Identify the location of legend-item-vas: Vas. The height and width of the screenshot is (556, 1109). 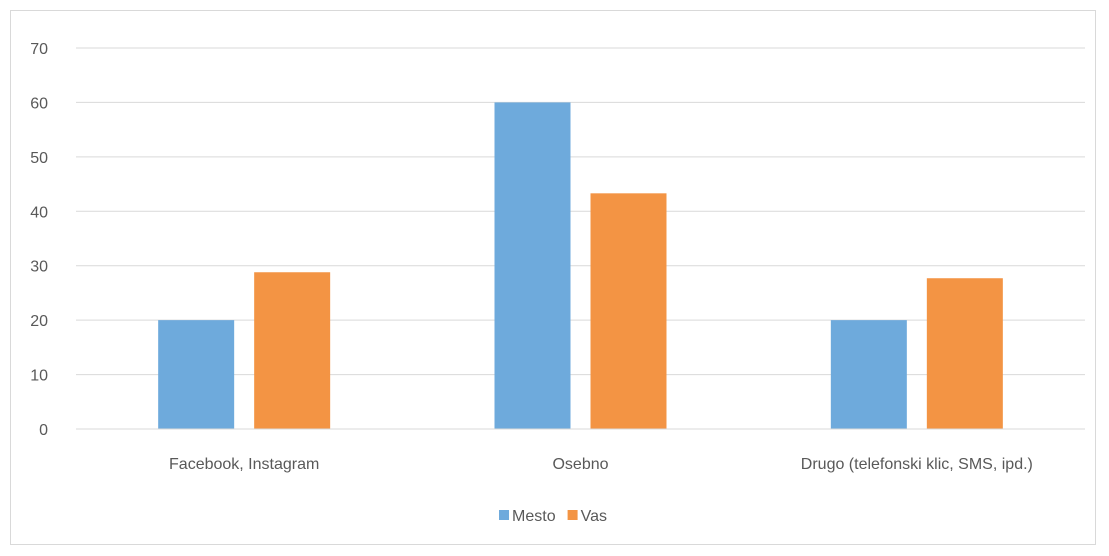
(587, 516).